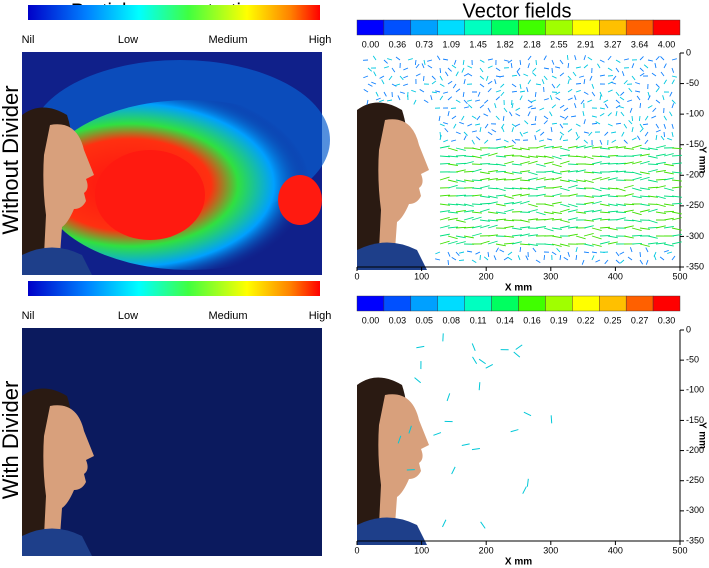  What do you see at coordinates (695, 266) in the screenshot?
I see `y-tick-label: -350` at bounding box center [695, 266].